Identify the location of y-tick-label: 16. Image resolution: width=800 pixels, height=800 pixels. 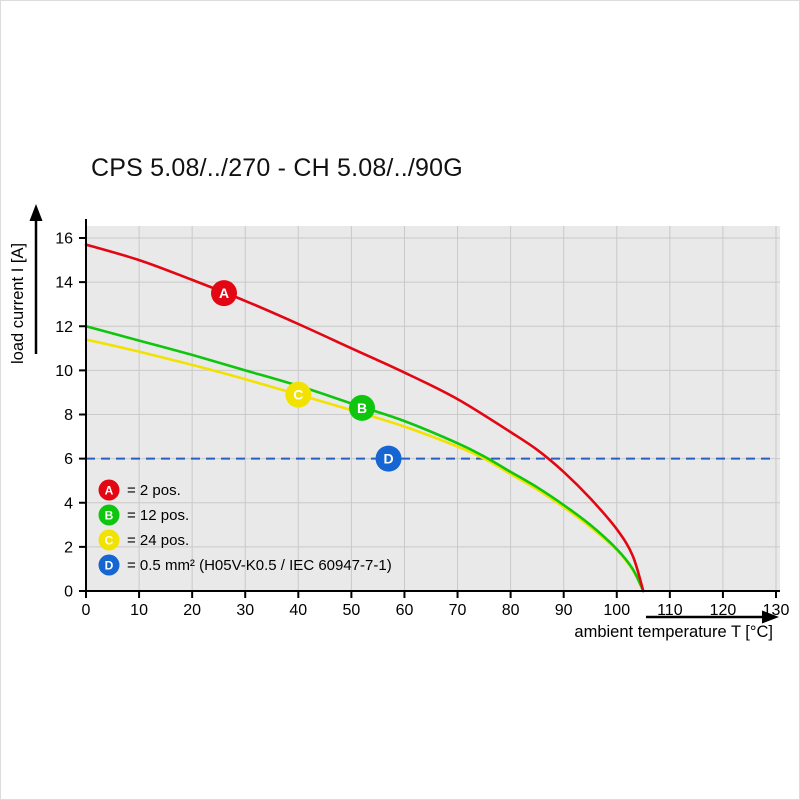
(64, 239).